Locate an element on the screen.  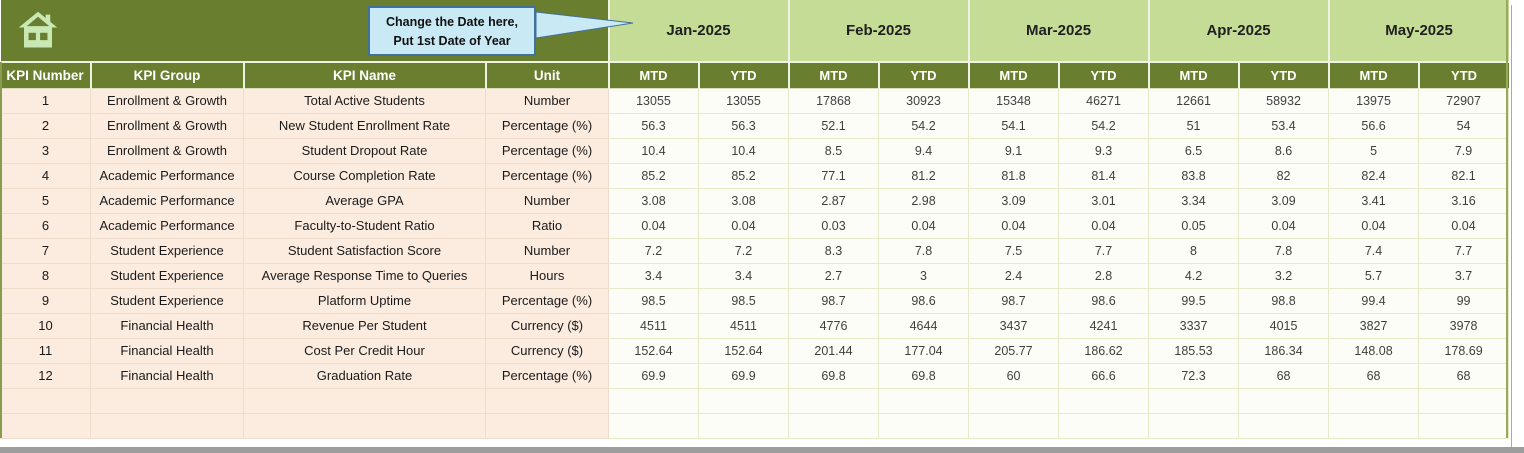
value-cell: 69.8 is located at coordinates (833, 375).